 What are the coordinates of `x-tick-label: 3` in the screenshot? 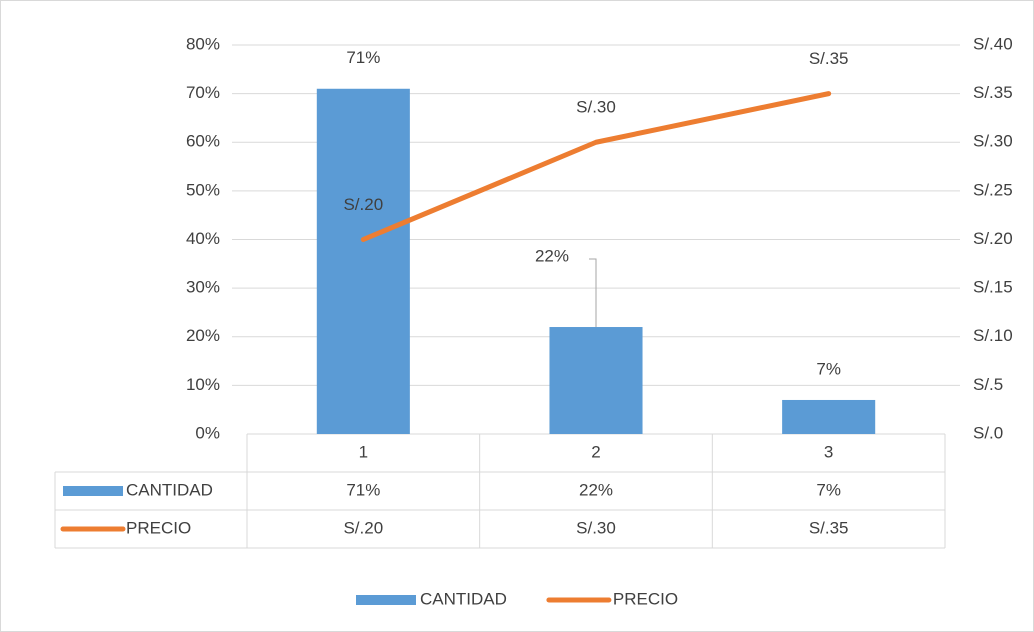 It's located at (828, 451).